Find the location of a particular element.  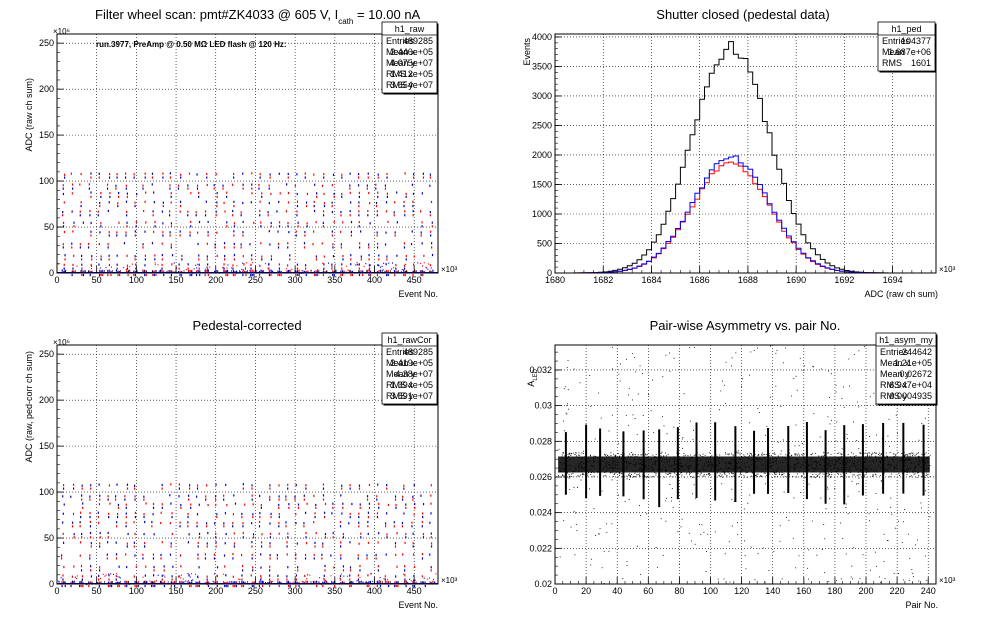

stats-value: 1.394e+05 is located at coordinates (411, 385).